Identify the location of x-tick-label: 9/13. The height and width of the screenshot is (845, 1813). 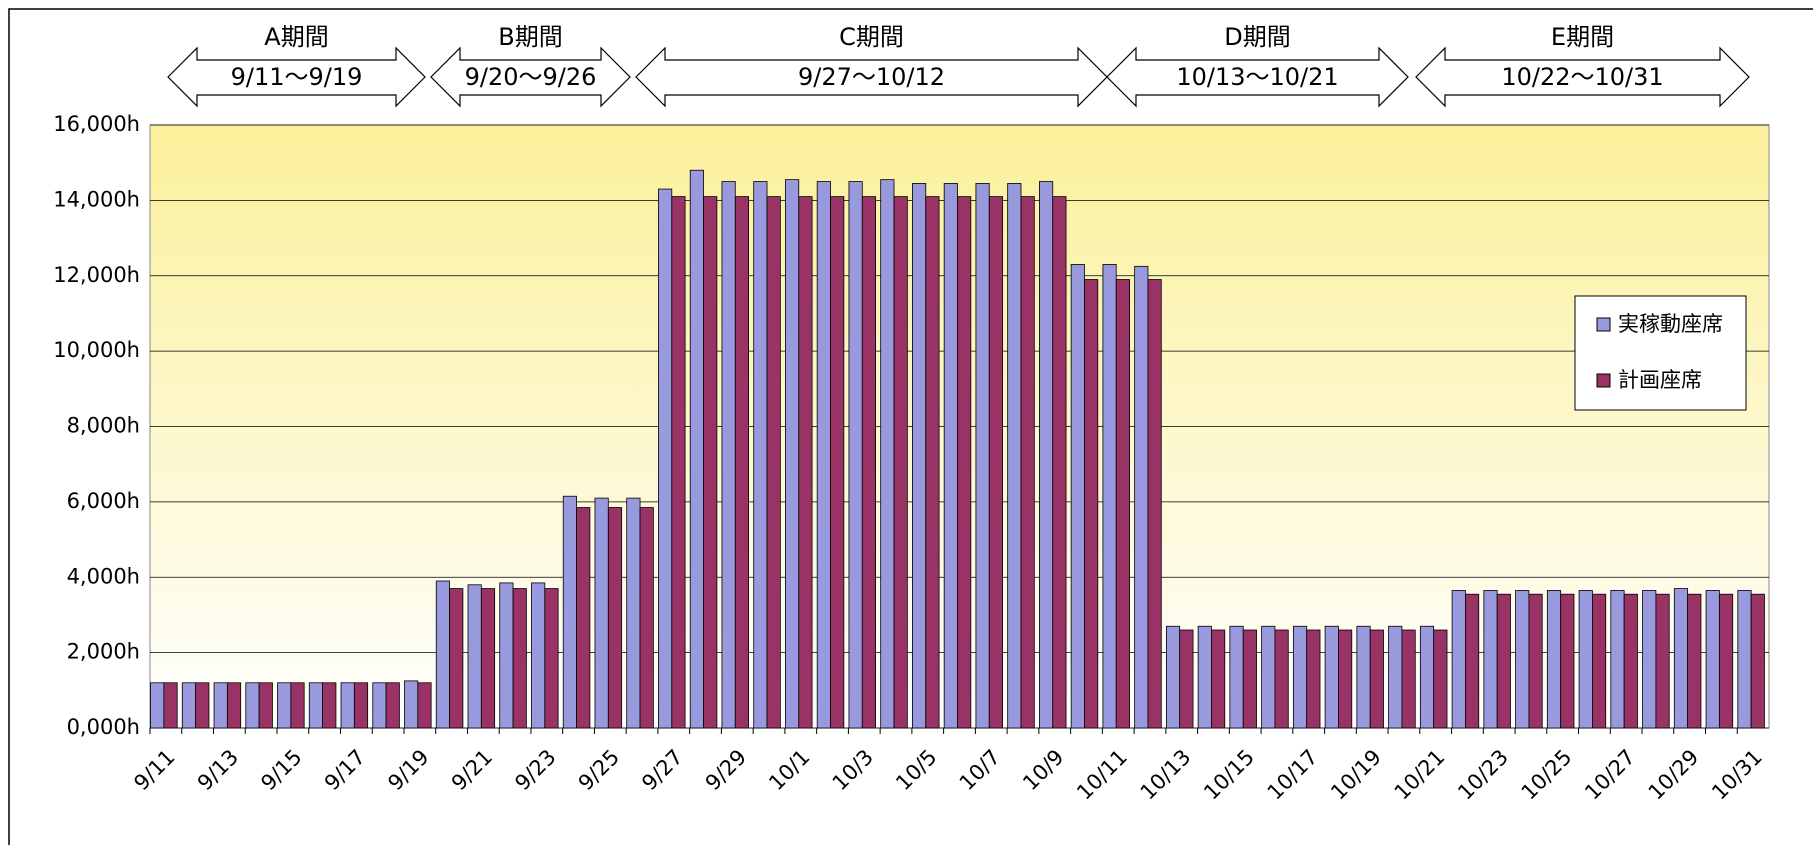
(218, 770).